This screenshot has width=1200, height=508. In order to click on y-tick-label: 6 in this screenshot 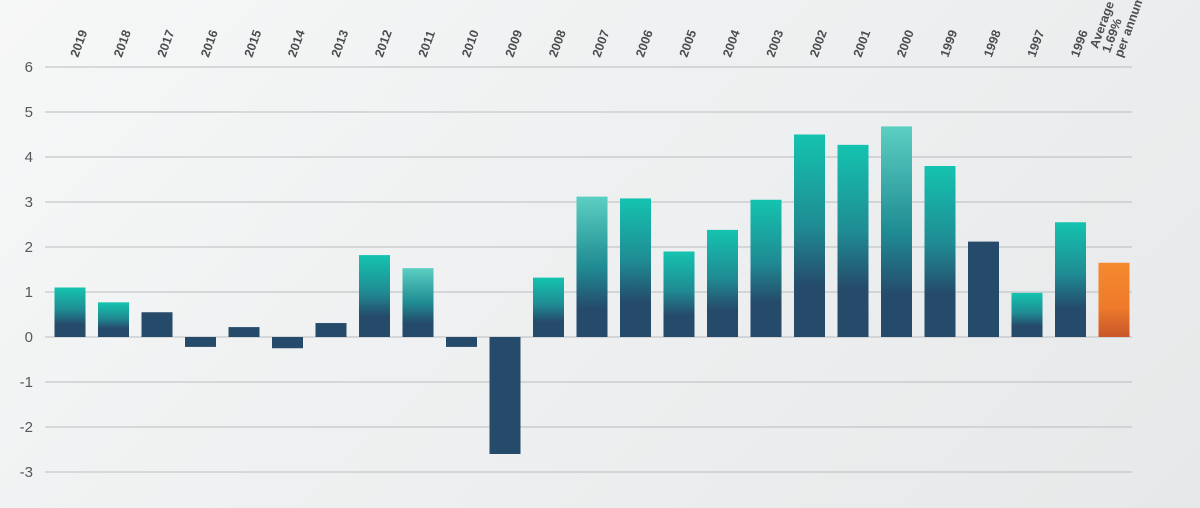, I will do `click(29, 67)`.